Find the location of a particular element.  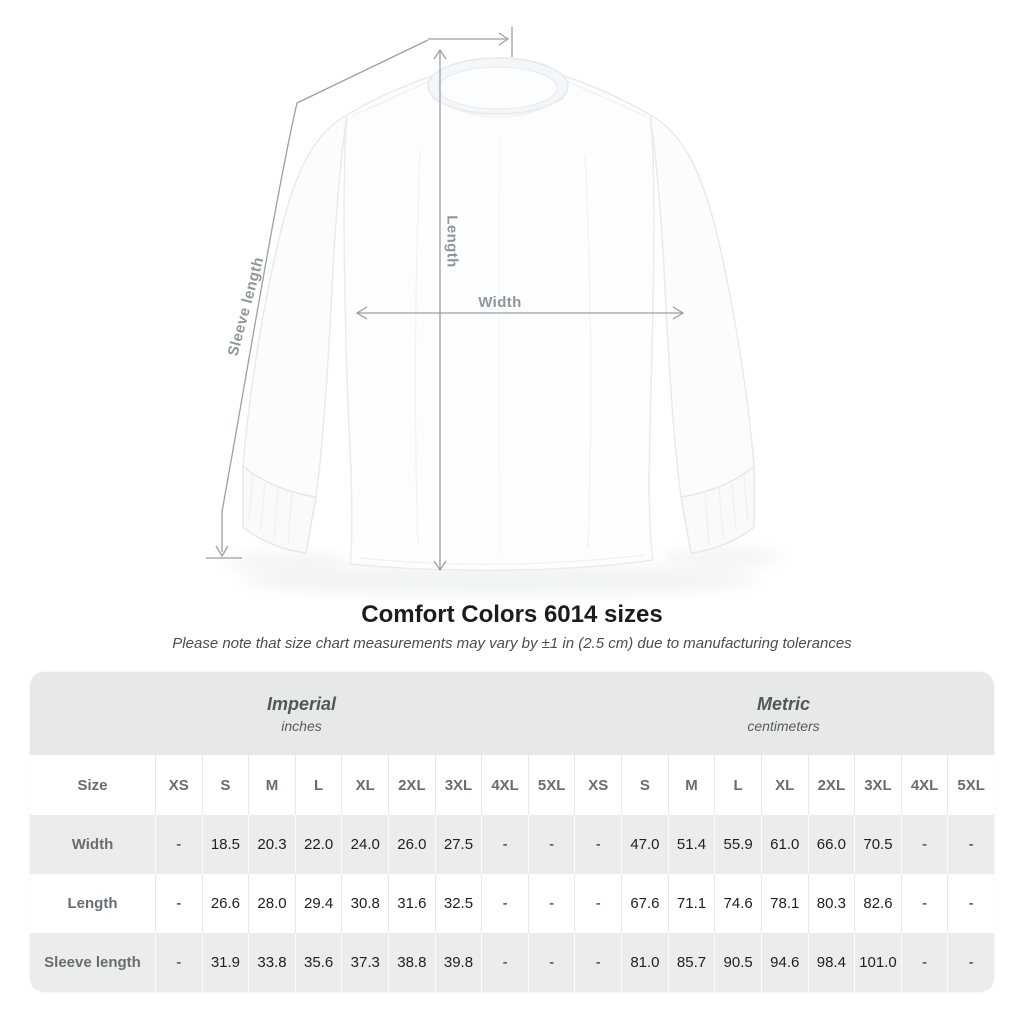

value-cell: 37.3 is located at coordinates (364, 962).